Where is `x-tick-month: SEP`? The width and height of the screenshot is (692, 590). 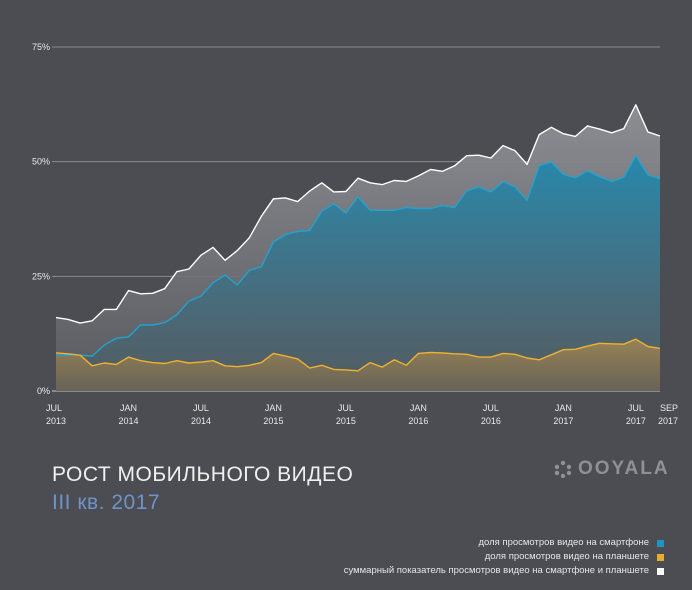
x-tick-month: SEP is located at coordinates (669, 408).